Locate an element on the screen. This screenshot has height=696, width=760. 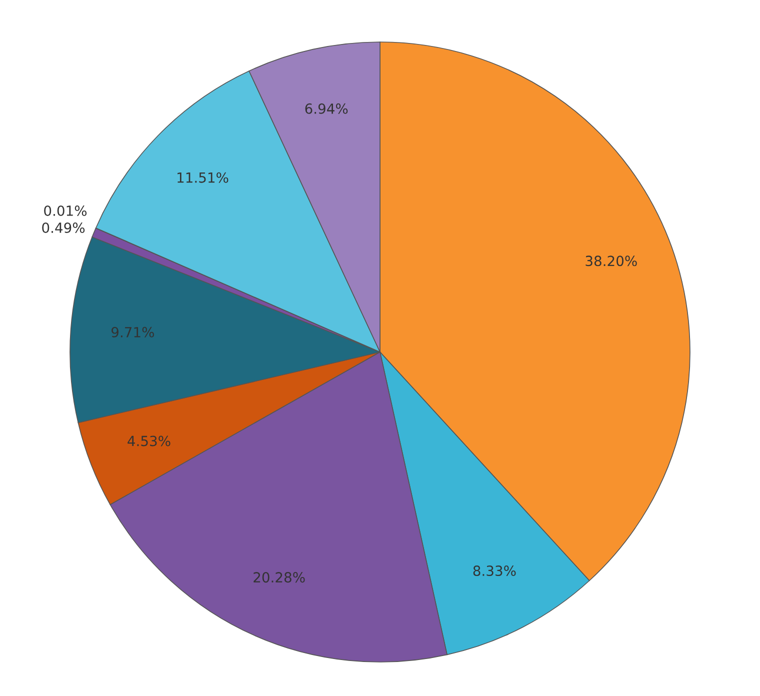
data-label: 8.33% is located at coordinates (494, 571).